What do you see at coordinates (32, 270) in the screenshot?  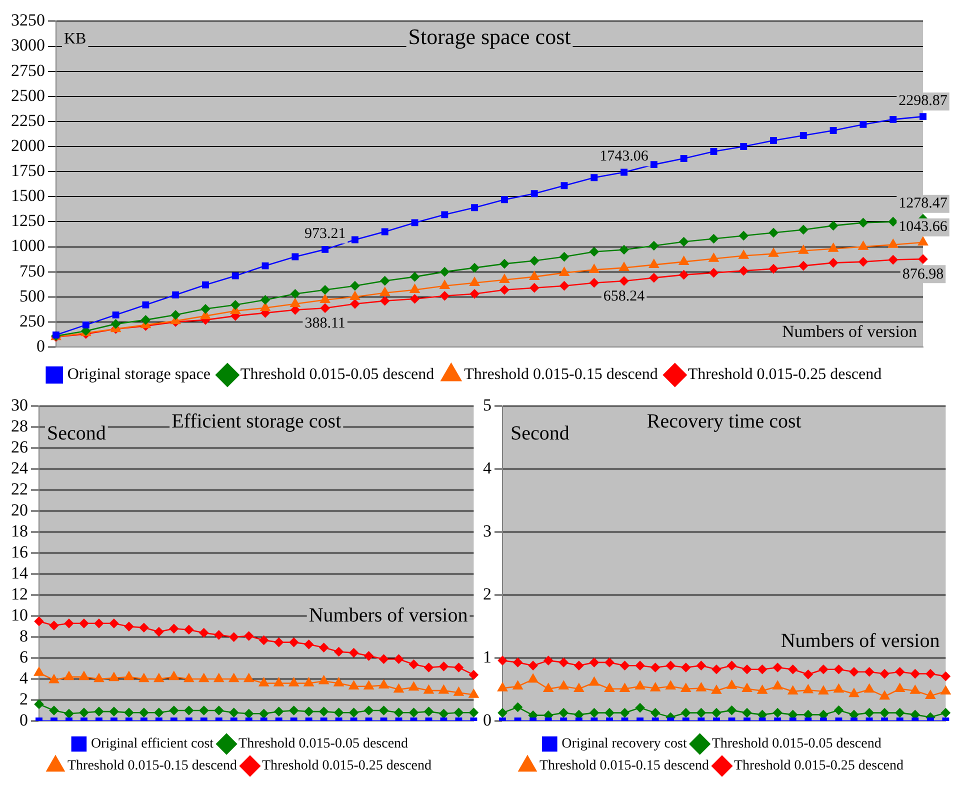 I see `y-tick-label: 750` at bounding box center [32, 270].